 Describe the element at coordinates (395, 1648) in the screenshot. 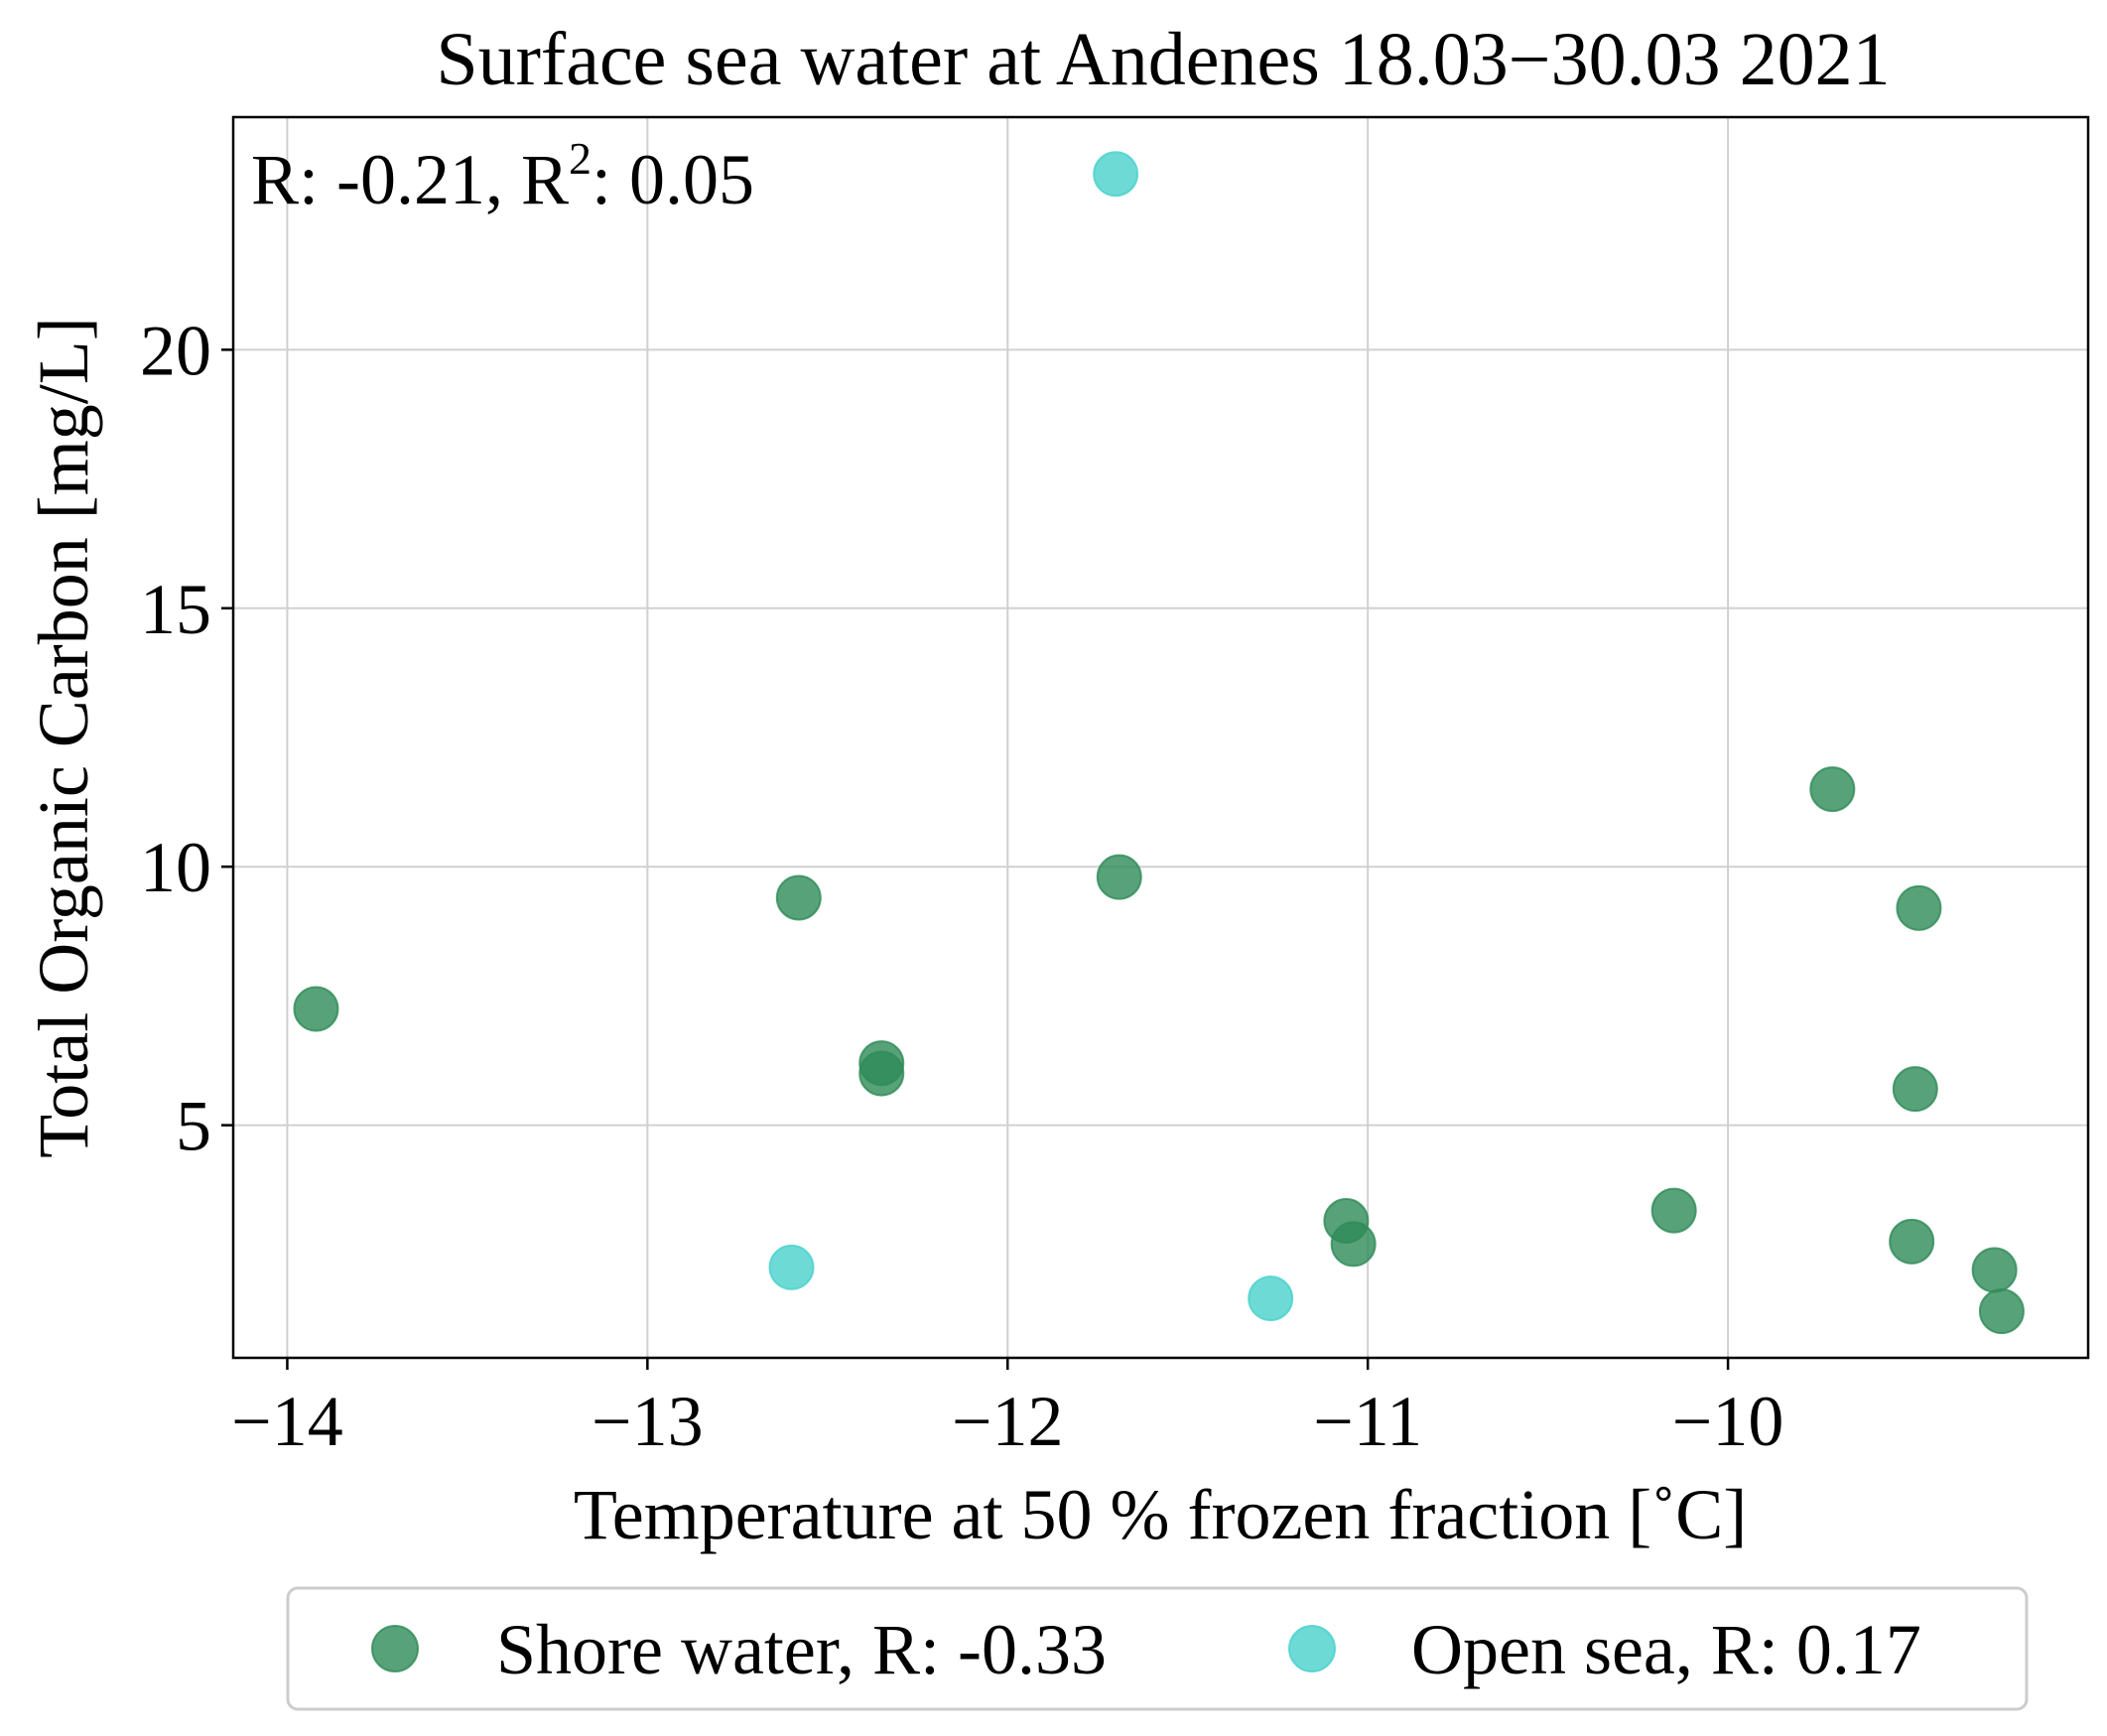

I see `legend-marker-shore-water` at that location.